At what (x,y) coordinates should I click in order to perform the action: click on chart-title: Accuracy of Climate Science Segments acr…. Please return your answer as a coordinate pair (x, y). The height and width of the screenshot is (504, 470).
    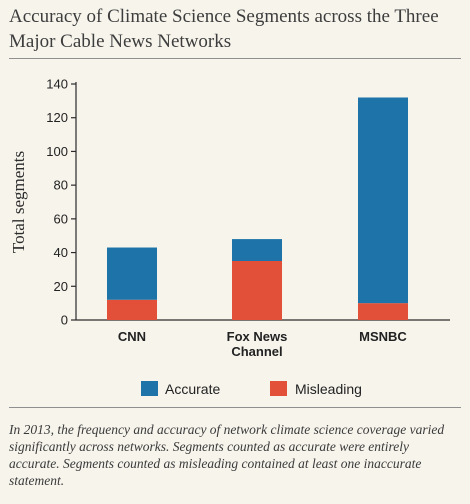
    Looking at the image, I should click on (224, 29).